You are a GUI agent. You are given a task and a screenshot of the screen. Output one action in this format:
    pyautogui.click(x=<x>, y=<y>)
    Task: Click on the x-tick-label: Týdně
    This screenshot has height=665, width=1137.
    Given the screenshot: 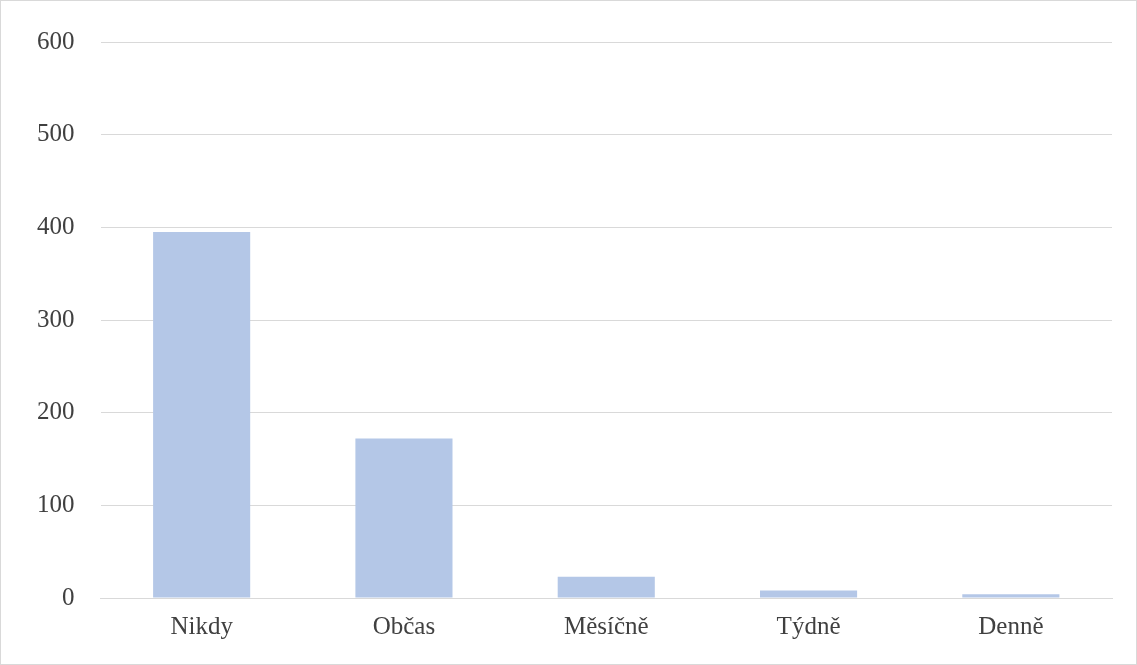 What is the action you would take?
    pyautogui.click(x=808, y=625)
    